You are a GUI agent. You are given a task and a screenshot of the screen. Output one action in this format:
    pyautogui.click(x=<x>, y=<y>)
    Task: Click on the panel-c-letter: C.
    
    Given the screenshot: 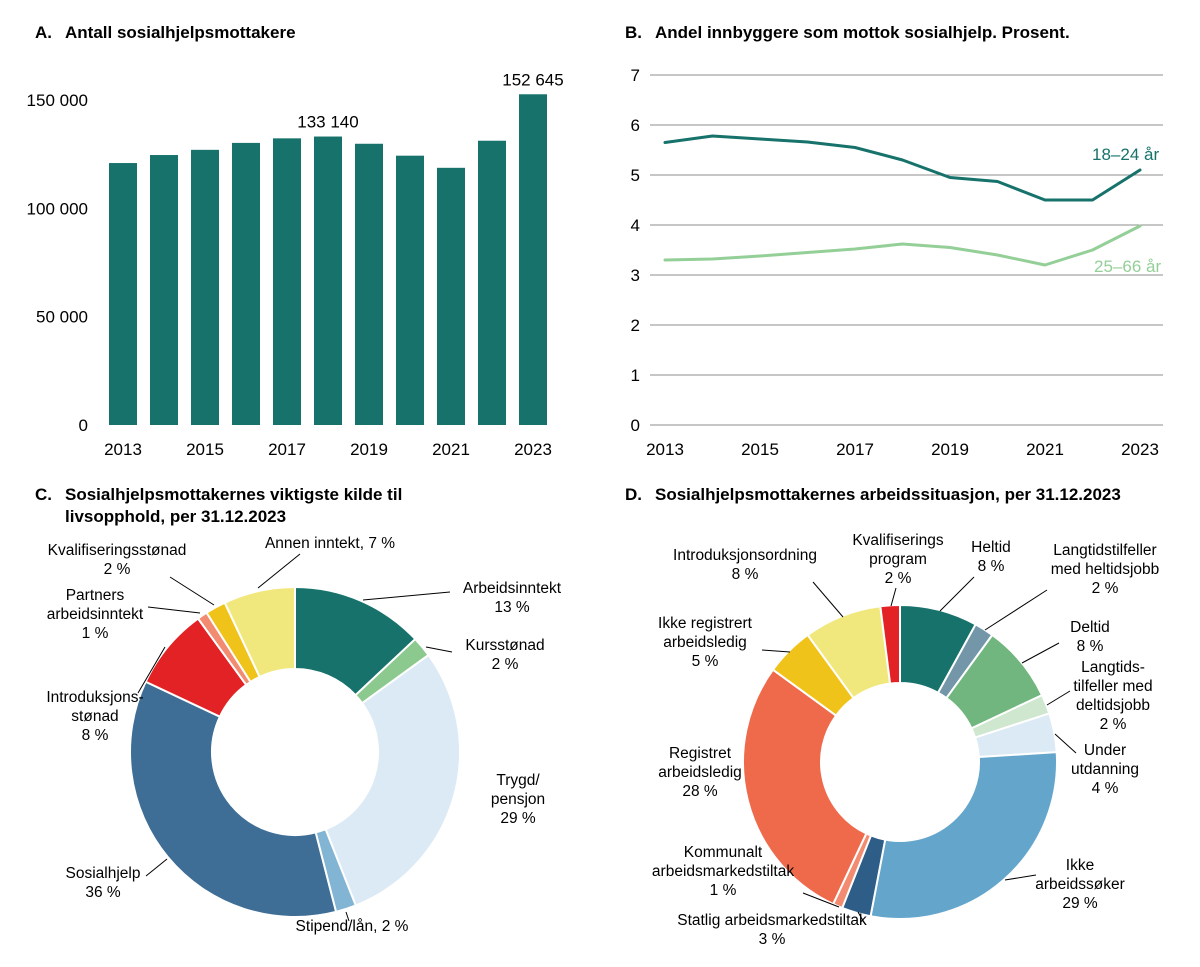 What is the action you would take?
    pyautogui.click(x=43, y=494)
    